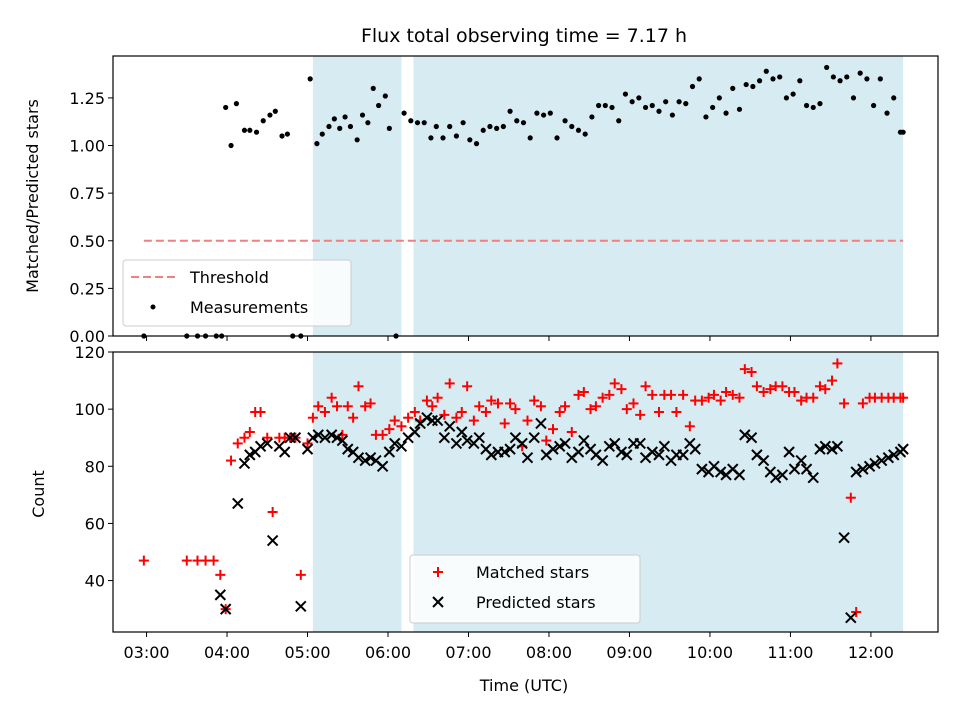 The width and height of the screenshot is (960, 720). I want to click on y-tick-label: 120, so click(89, 352).